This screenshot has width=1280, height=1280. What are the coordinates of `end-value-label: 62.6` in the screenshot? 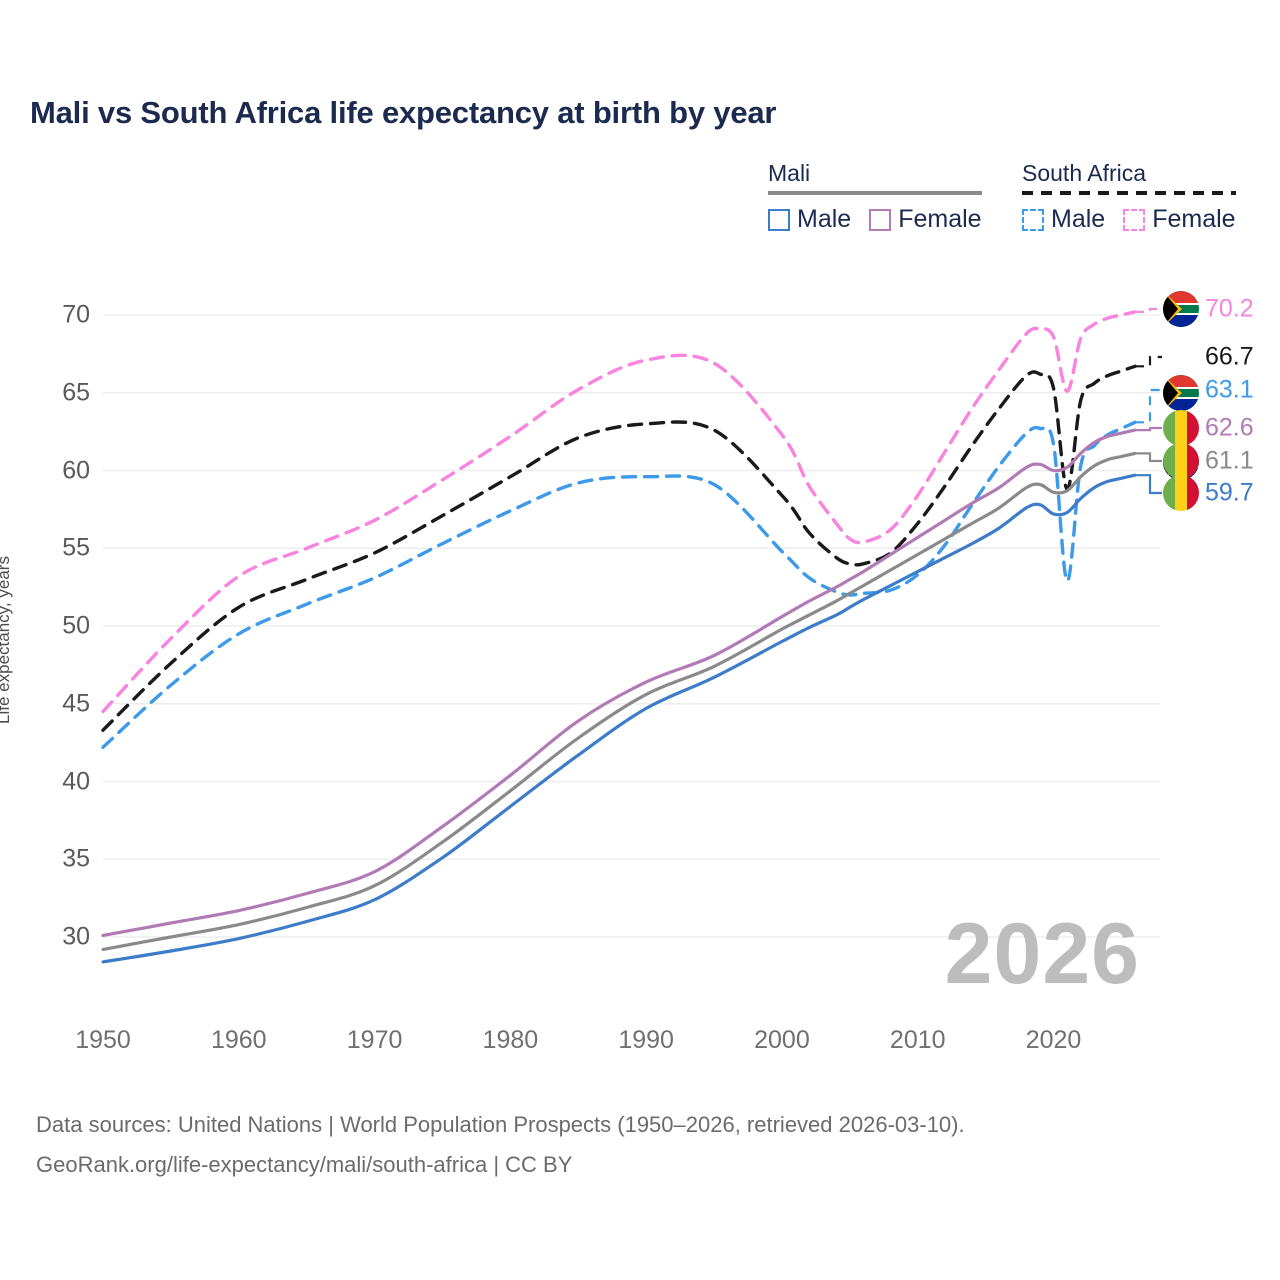 It's located at (1229, 427).